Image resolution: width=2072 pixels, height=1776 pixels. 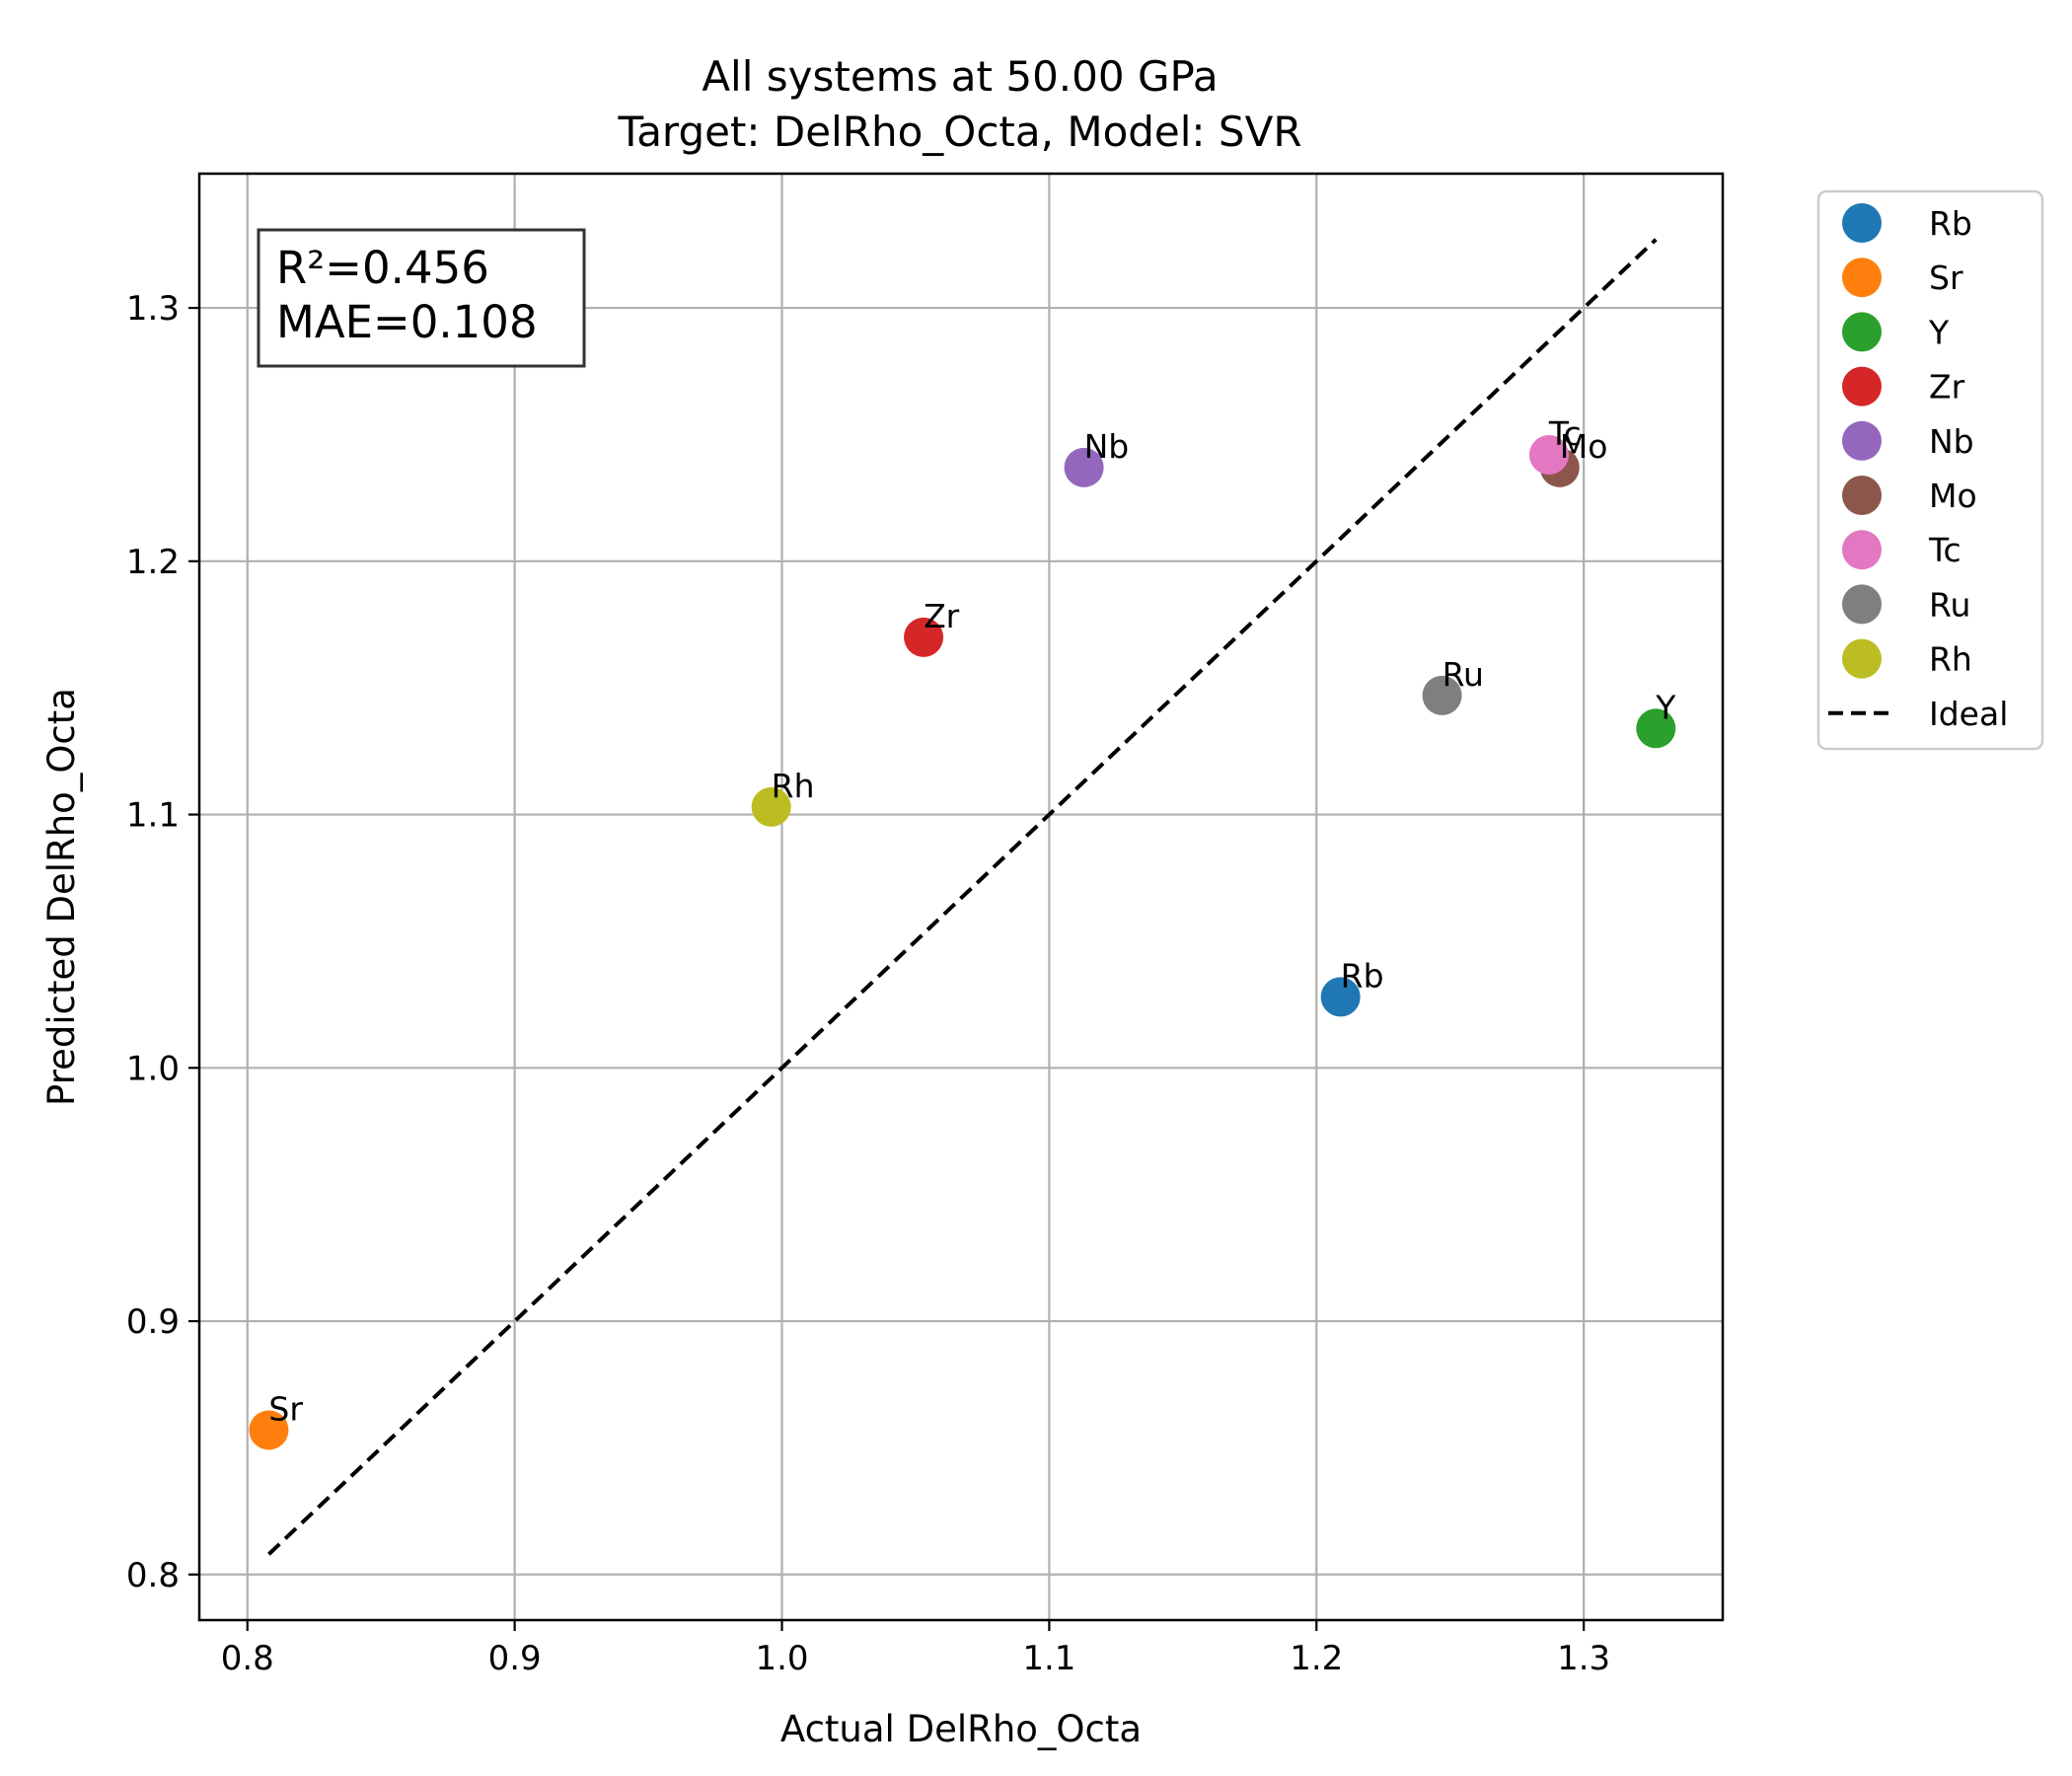 What do you see at coordinates (1947, 388) in the screenshot?
I see `legend-label-zr: Zr` at bounding box center [1947, 388].